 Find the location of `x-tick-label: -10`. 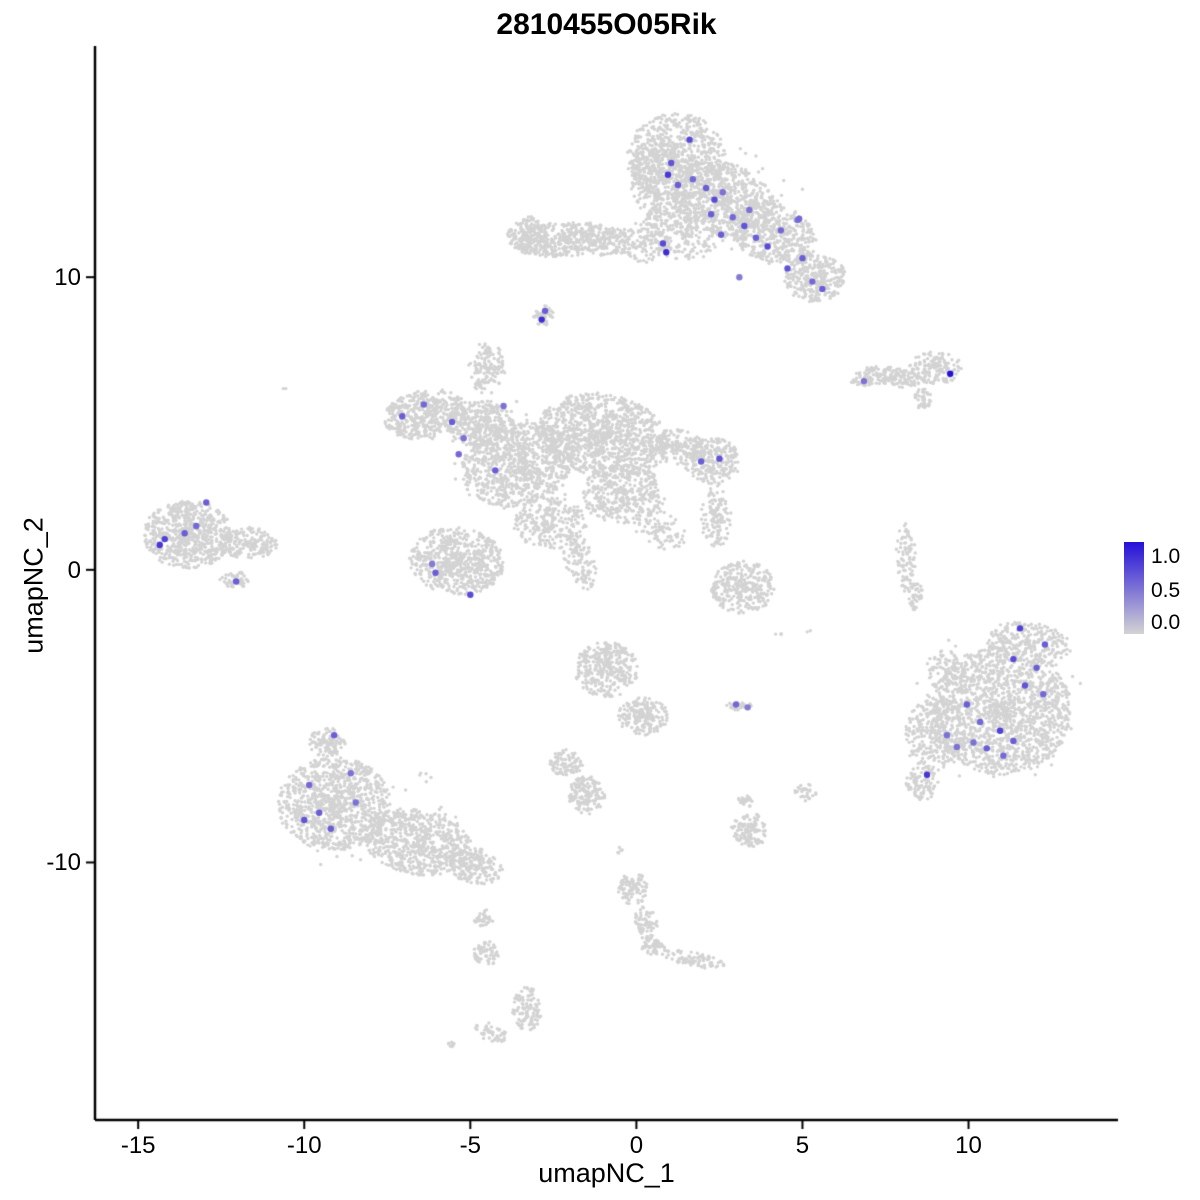

x-tick-label: -10 is located at coordinates (304, 1145).